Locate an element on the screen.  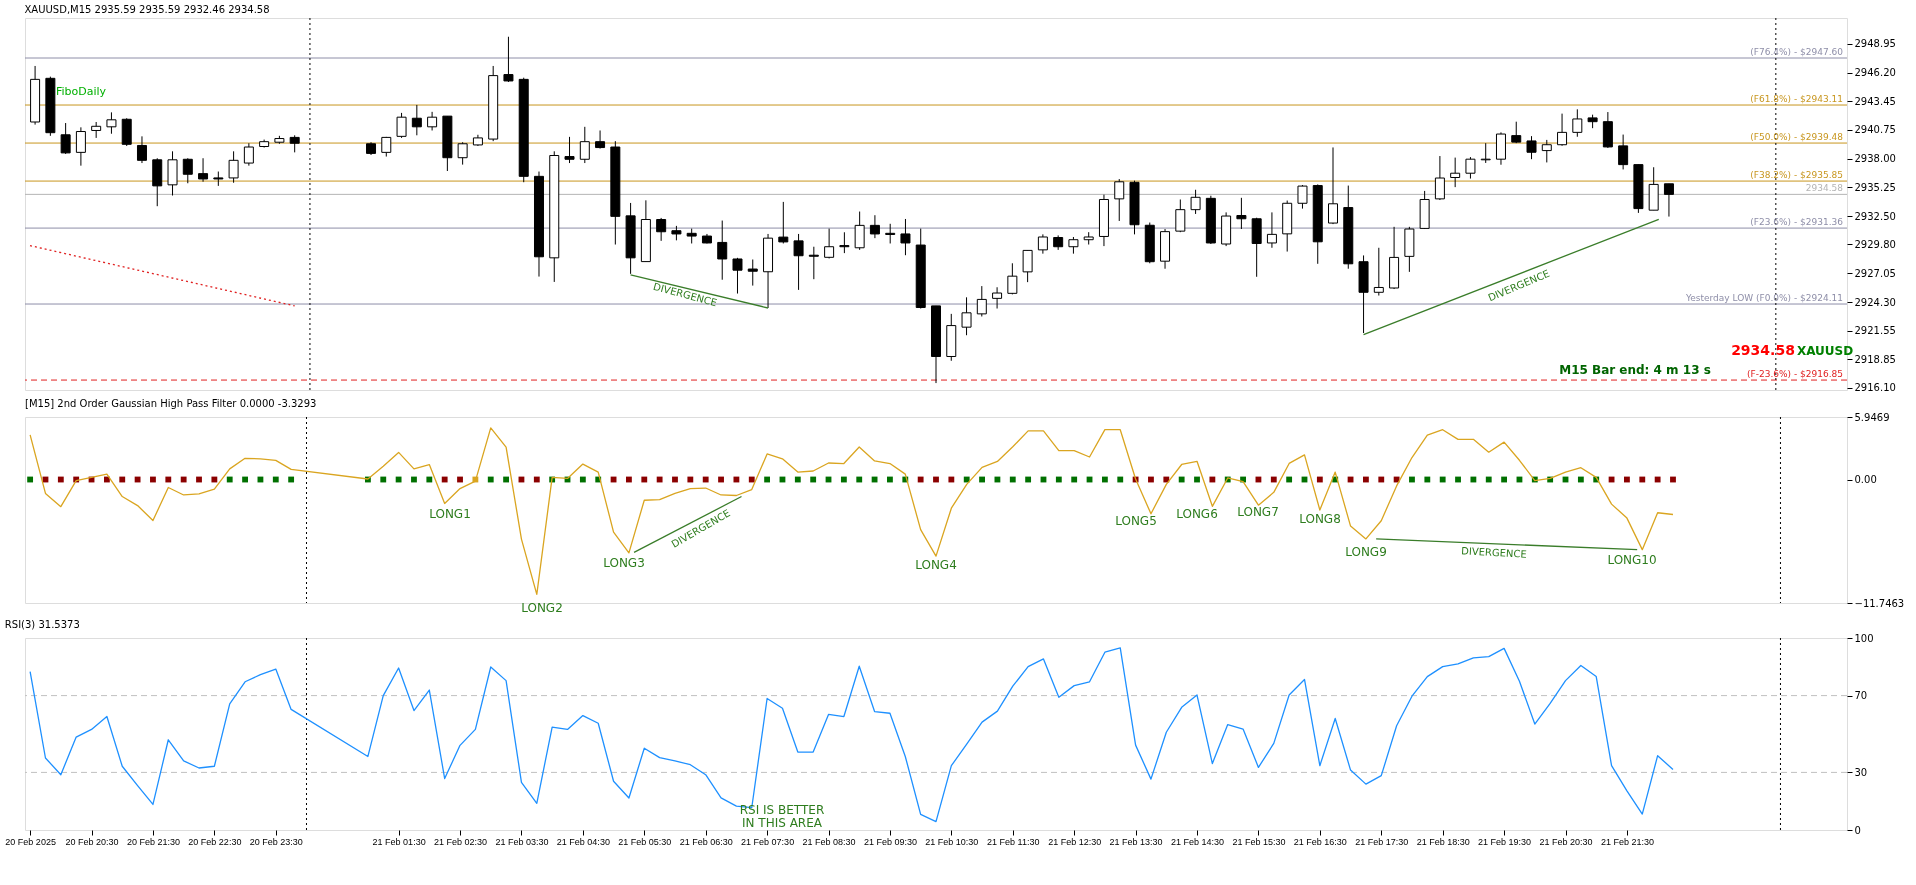
chart-title: [M15] 2nd Order Gaussian High Pass Filter 0.0000 -3.3293 is located at coordinates (171, 403).